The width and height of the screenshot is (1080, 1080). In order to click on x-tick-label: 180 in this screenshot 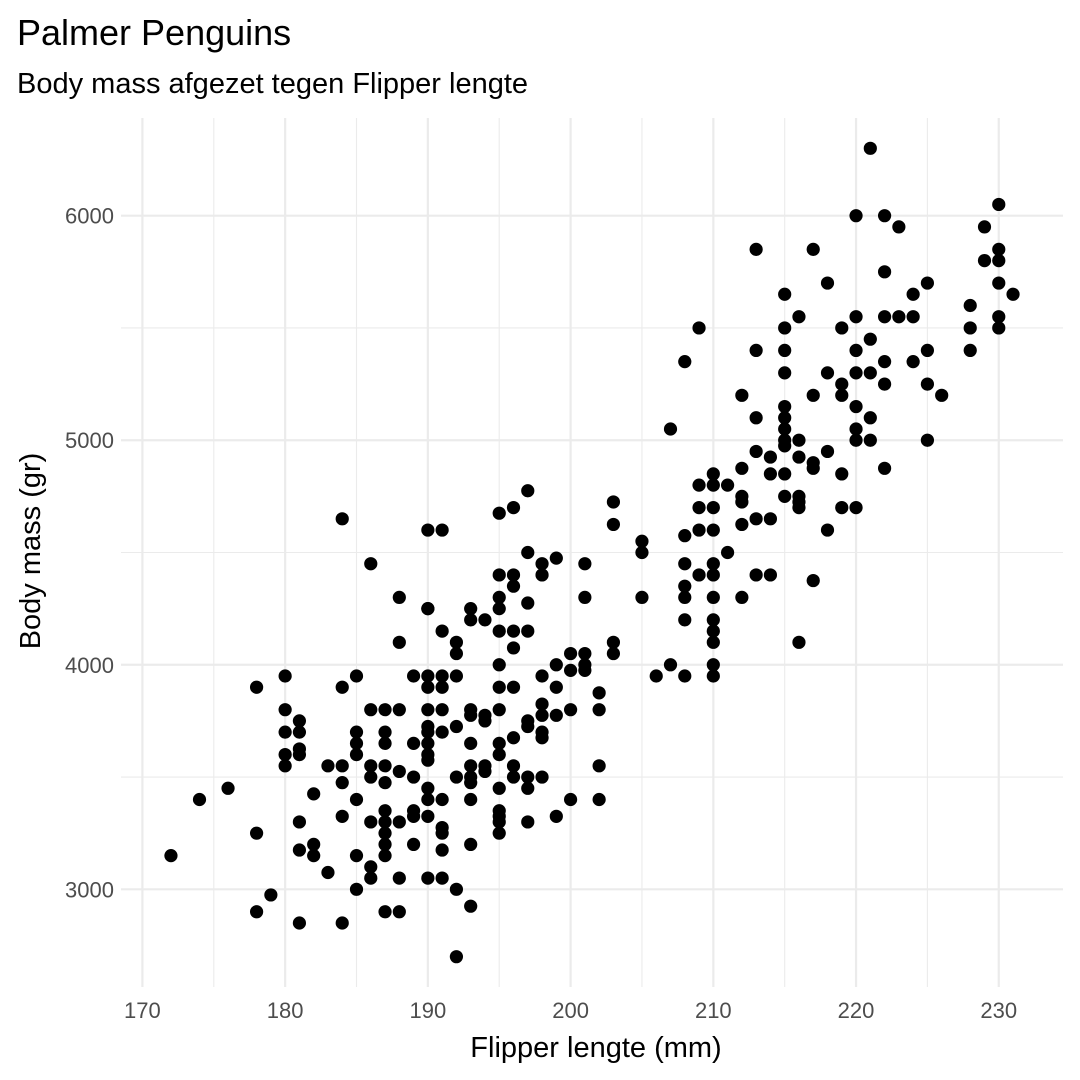, I will do `click(285, 1010)`.